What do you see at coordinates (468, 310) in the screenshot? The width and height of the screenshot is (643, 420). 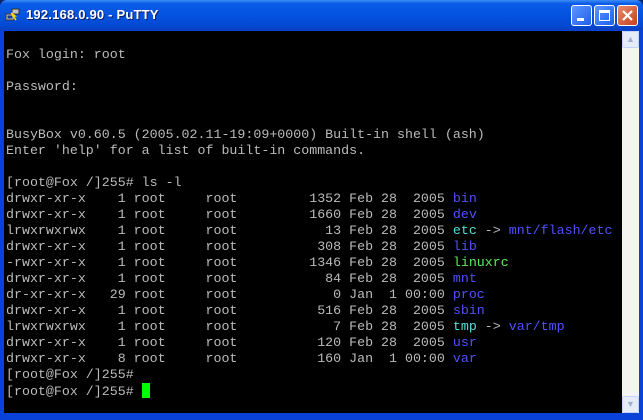 I see `file-name-dir: sbin` at bounding box center [468, 310].